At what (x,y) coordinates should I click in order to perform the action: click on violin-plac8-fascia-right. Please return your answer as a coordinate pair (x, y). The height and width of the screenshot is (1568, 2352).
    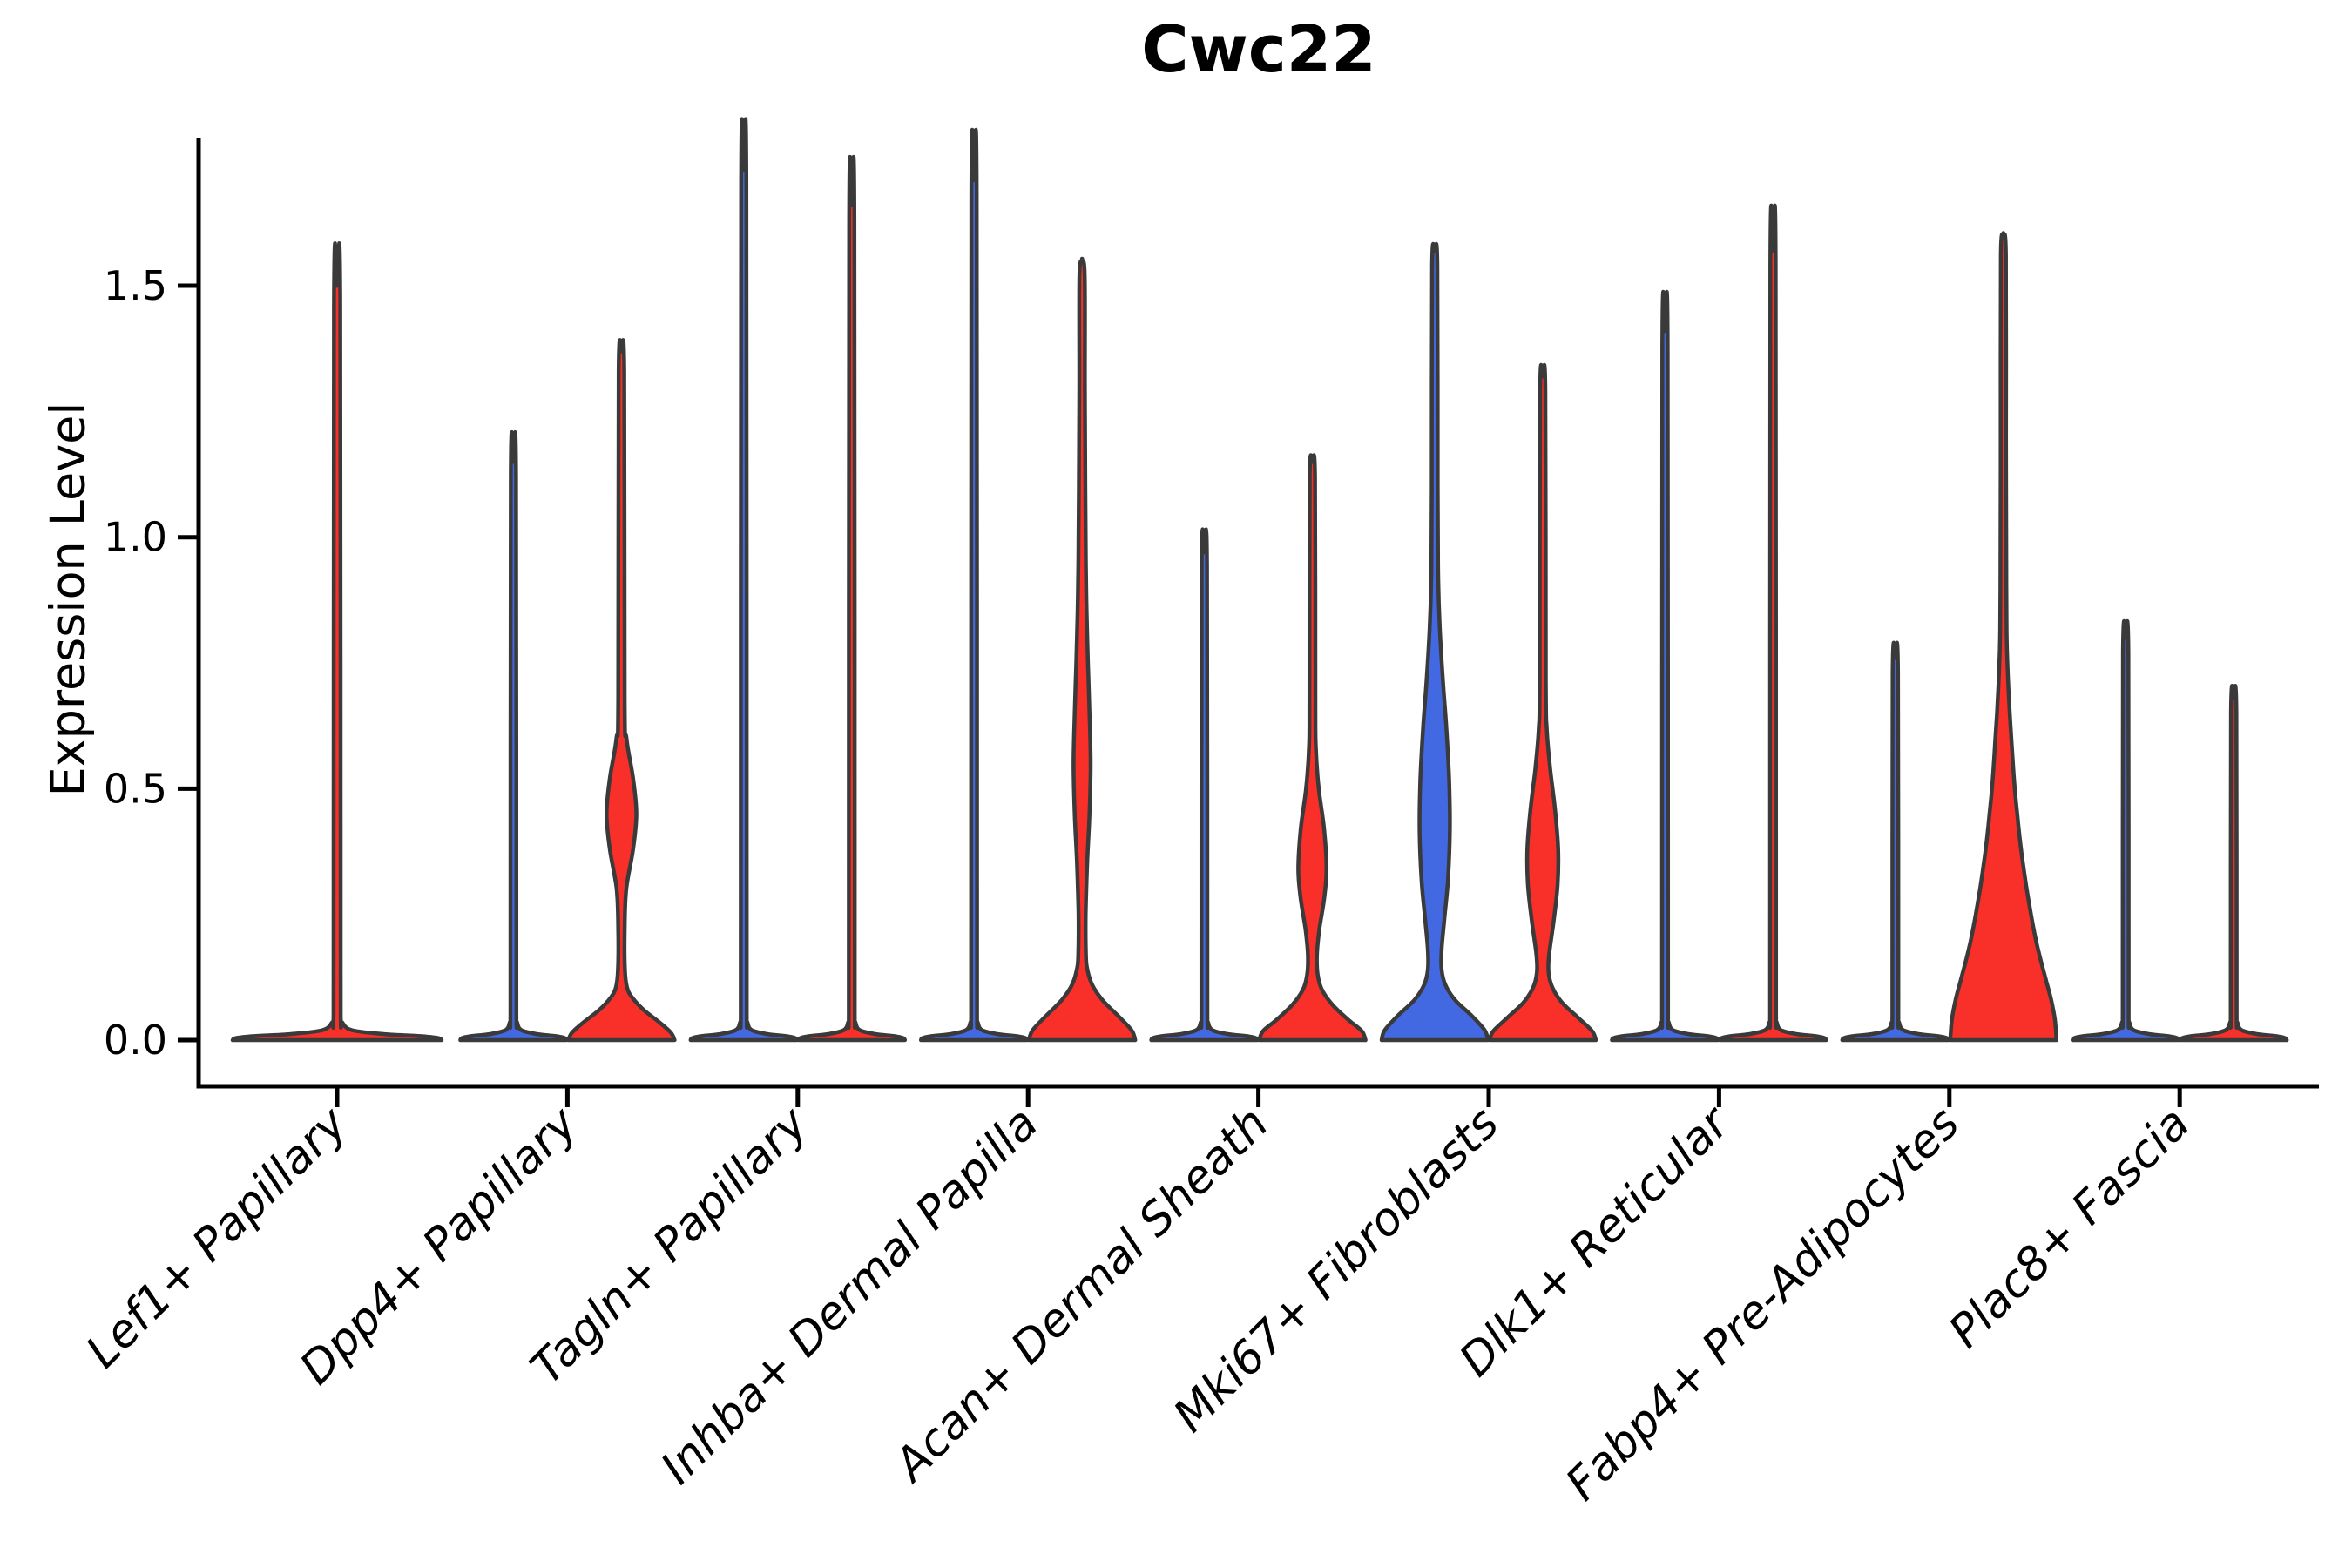
    Looking at the image, I should click on (2233, 864).